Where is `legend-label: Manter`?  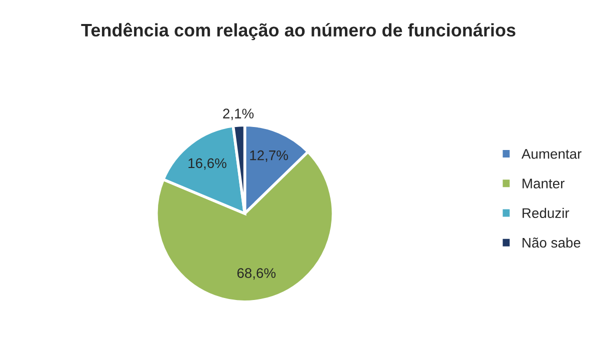 legend-label: Manter is located at coordinates (543, 183).